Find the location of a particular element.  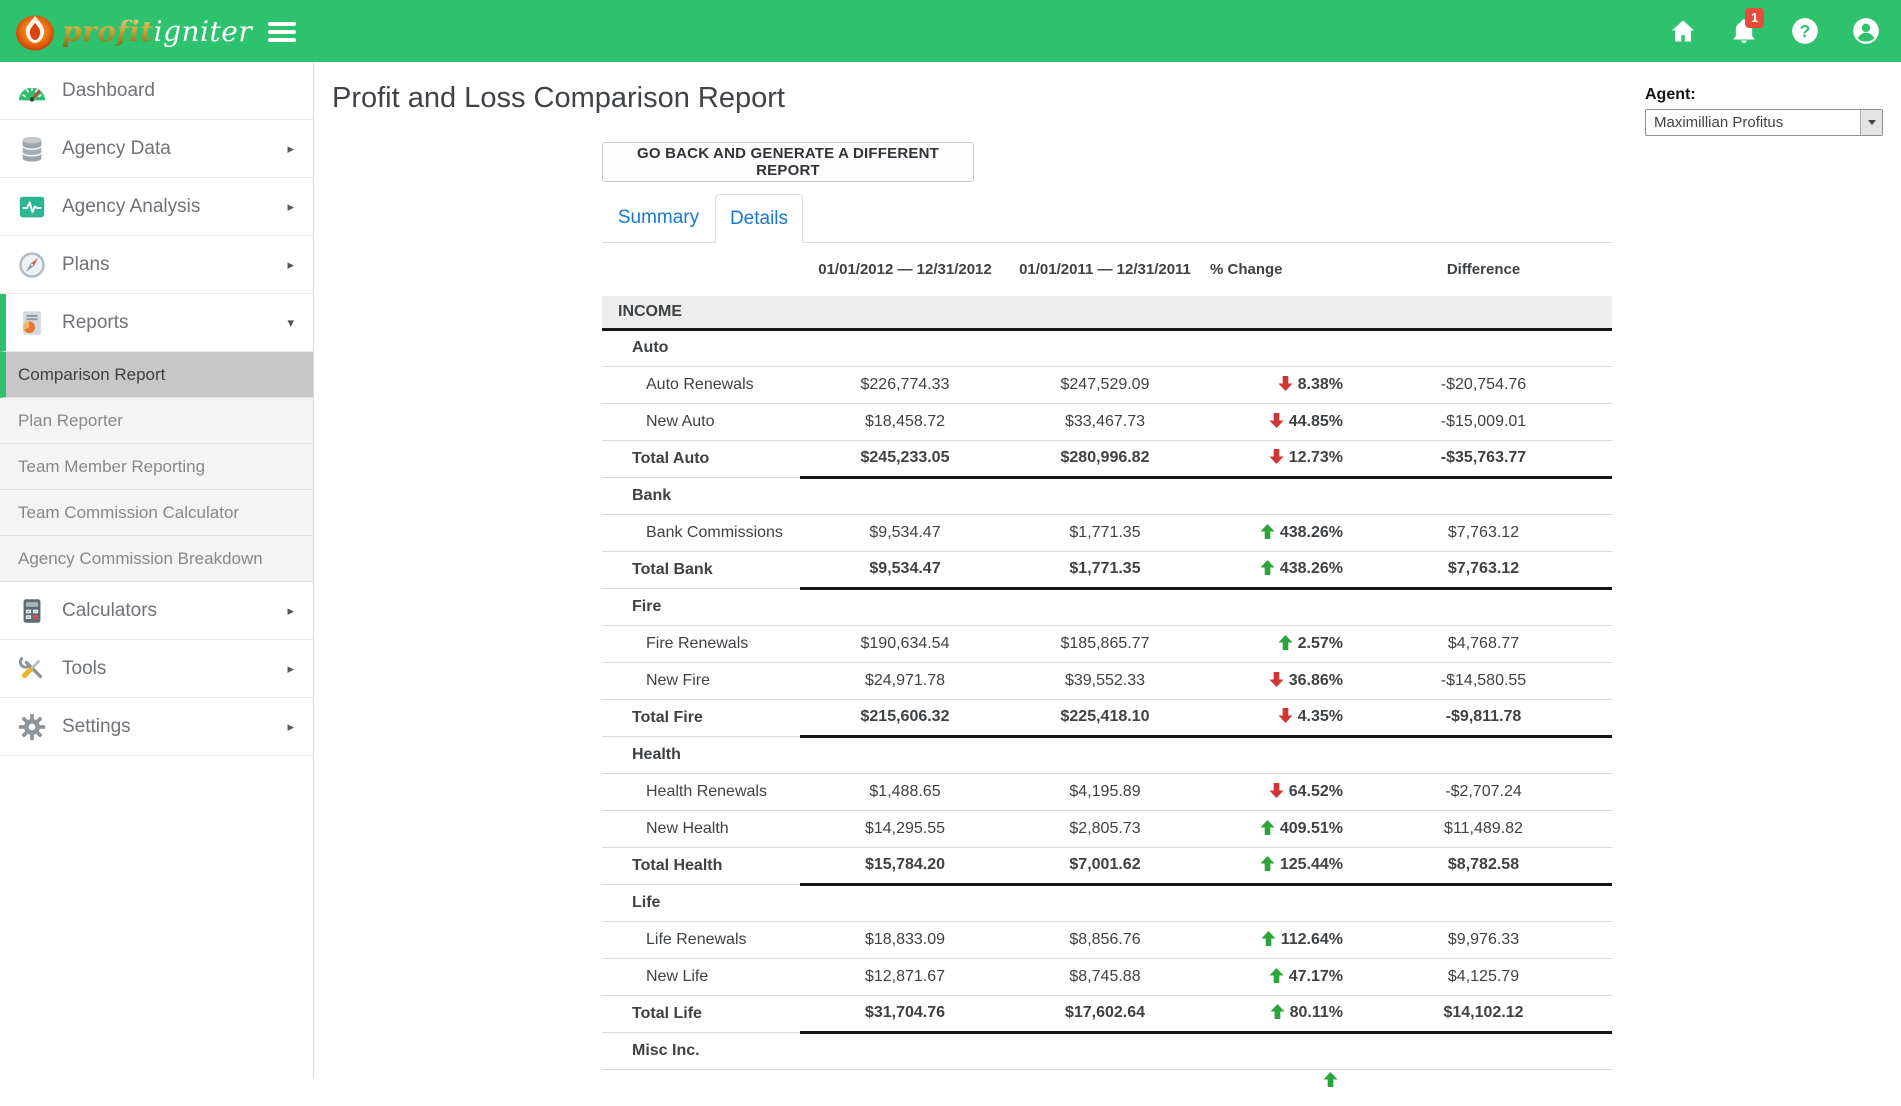

agent-select: Maximillian Profitus is located at coordinates (1764, 122).